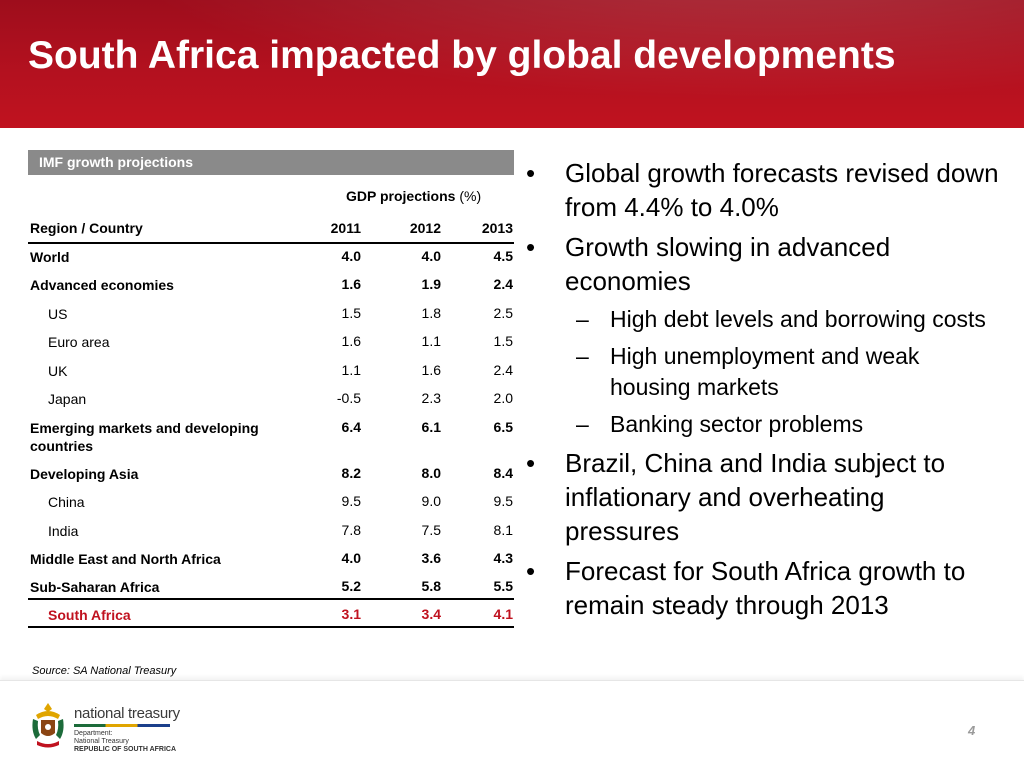  What do you see at coordinates (351, 473) in the screenshot?
I see `row-value-2011: 8.2` at bounding box center [351, 473].